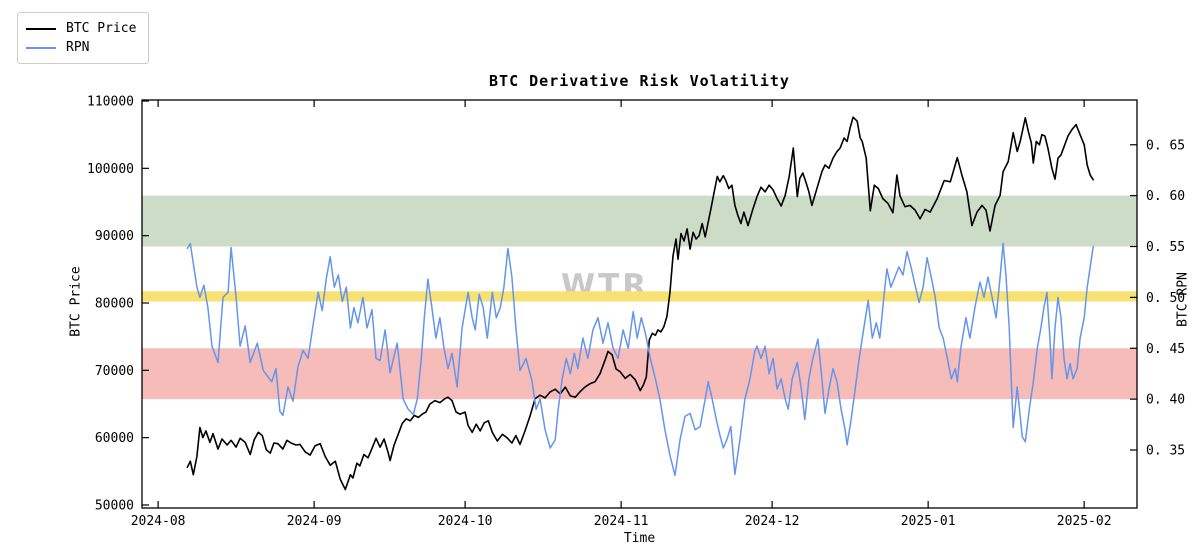  Describe the element at coordinates (114, 438) in the screenshot. I see `y-tick-label-left: 60000` at that location.